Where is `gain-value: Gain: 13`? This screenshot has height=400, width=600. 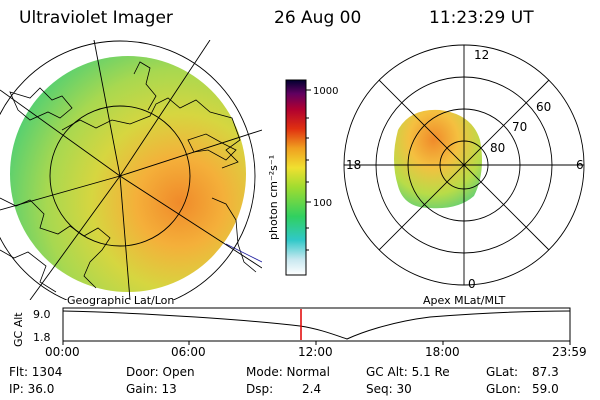 gain-value: Gain: 13 is located at coordinates (151, 389).